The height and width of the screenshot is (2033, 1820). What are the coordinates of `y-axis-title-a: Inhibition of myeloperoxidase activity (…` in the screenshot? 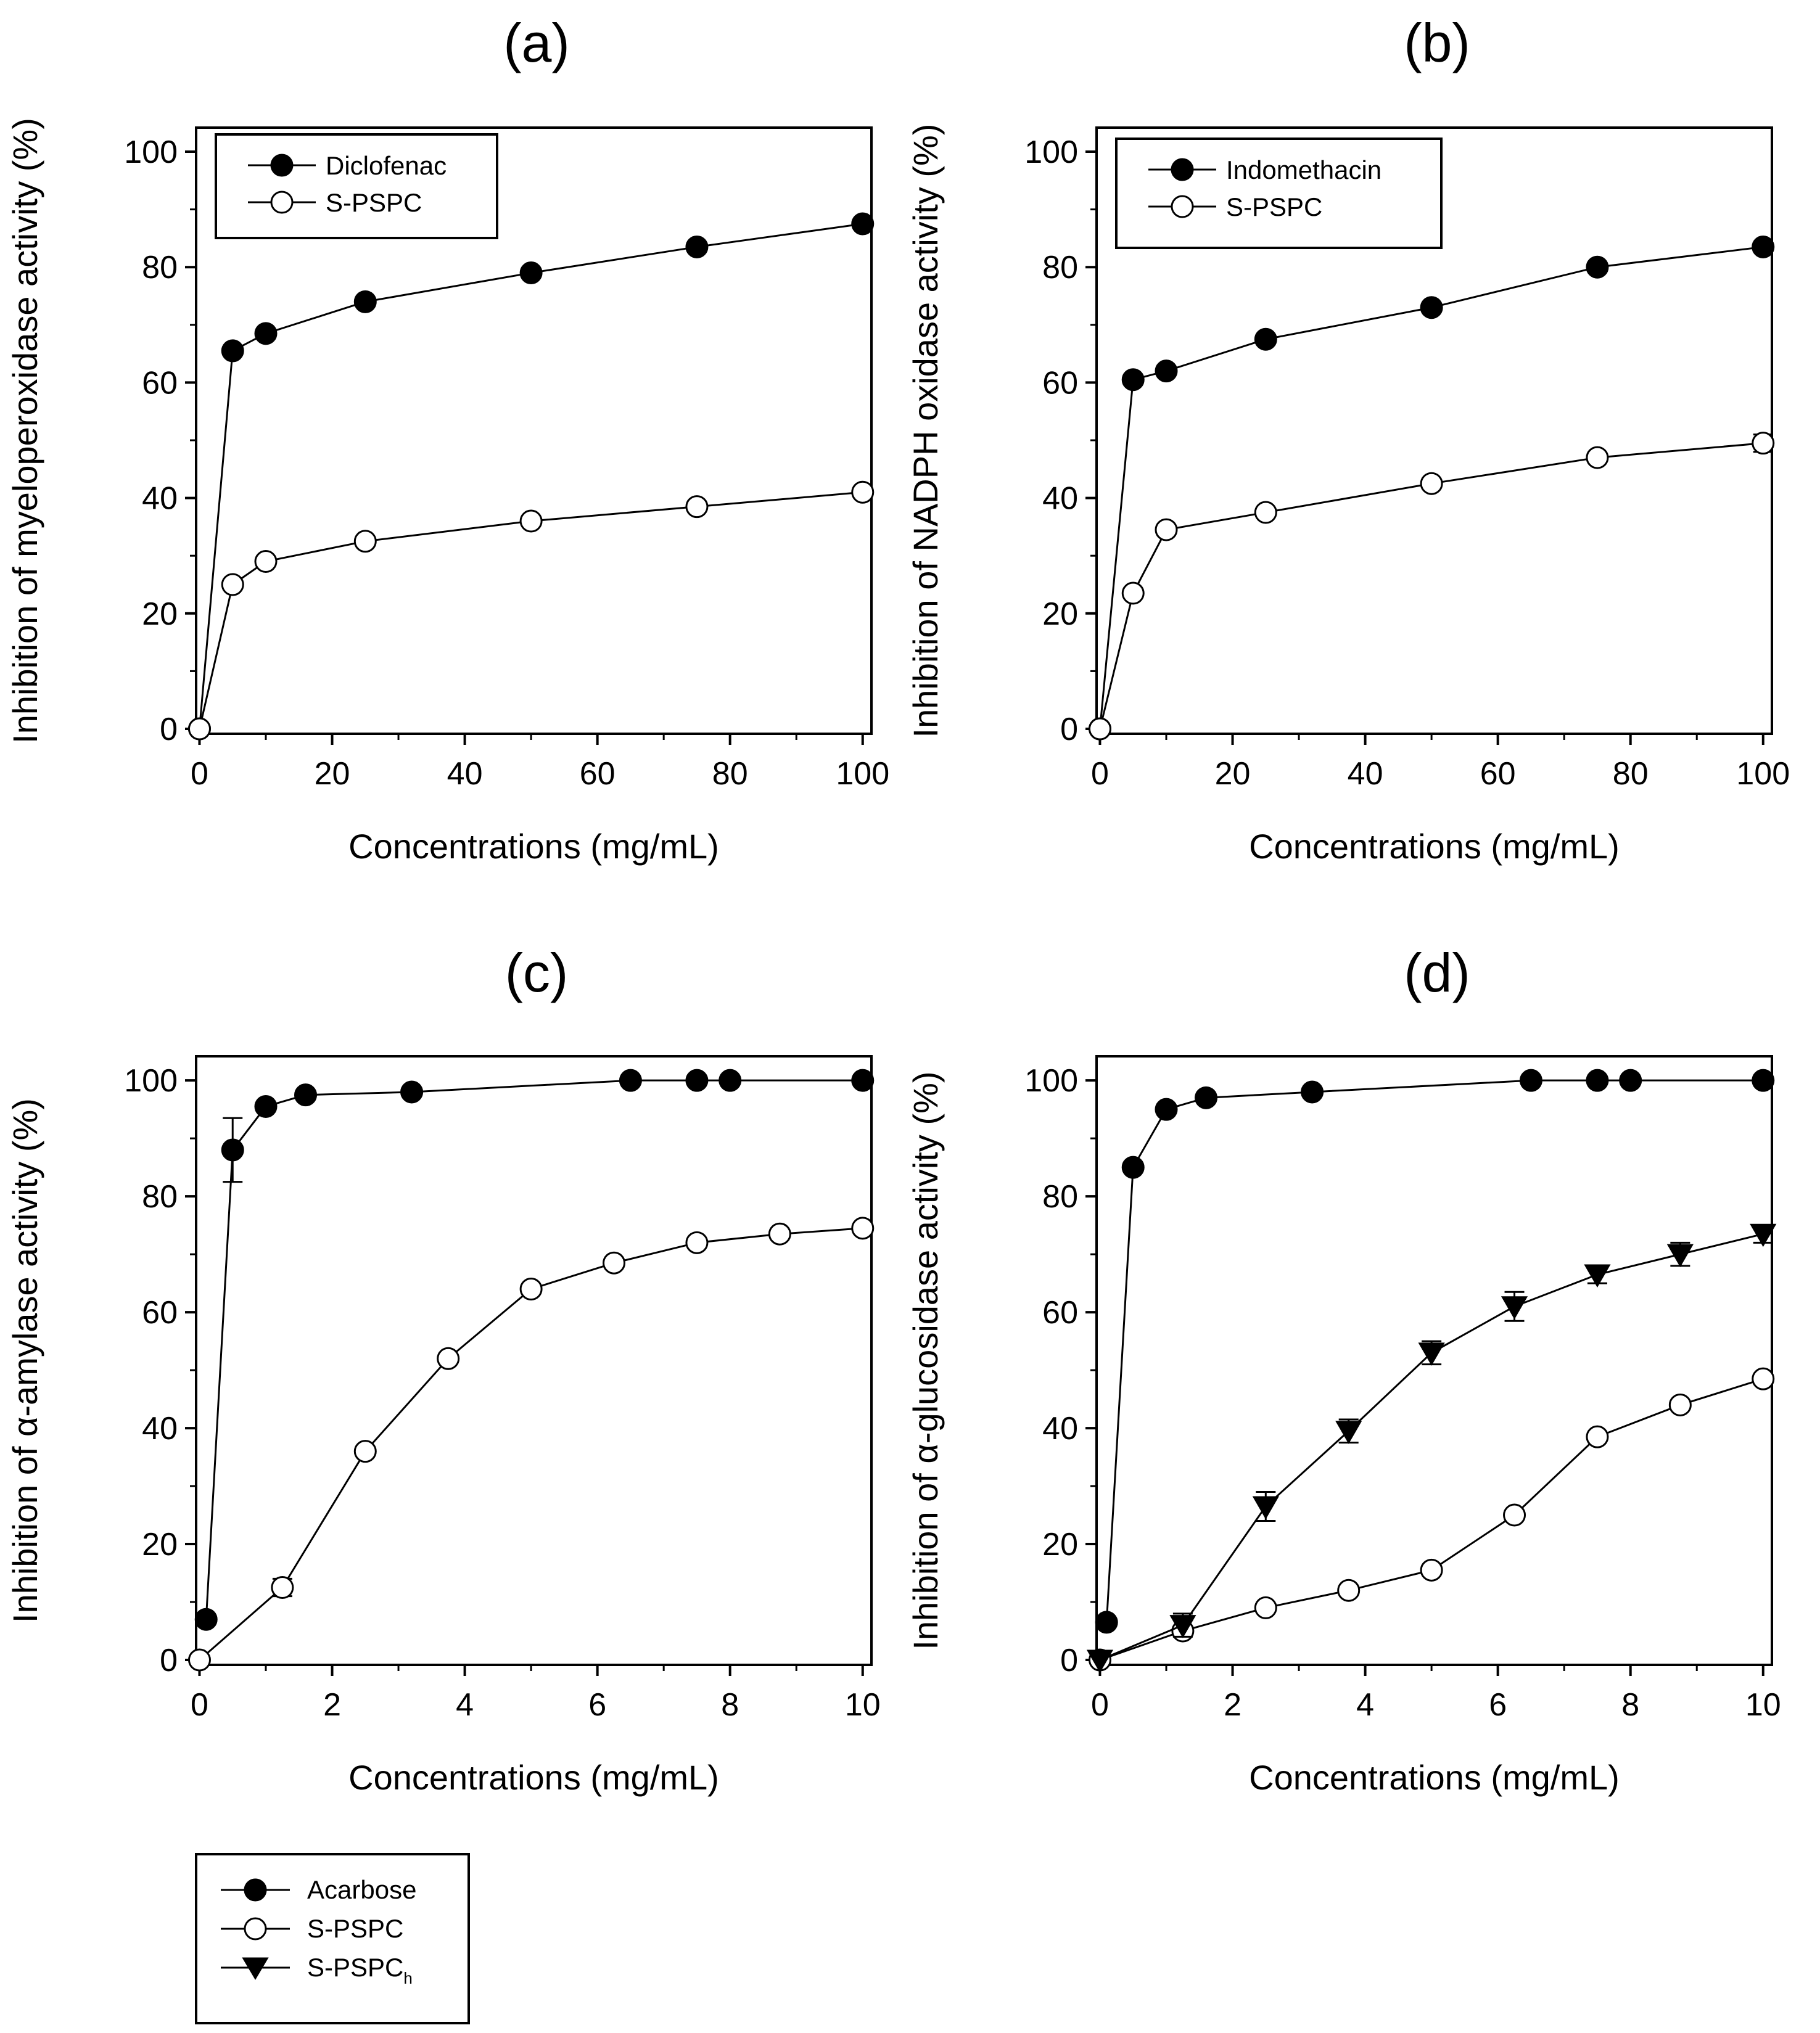 It's located at (25, 431).